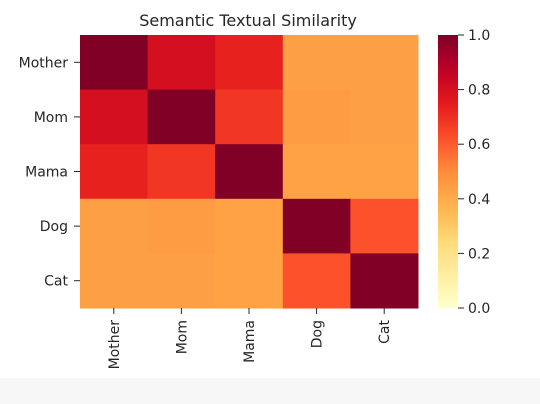  Describe the element at coordinates (479, 254) in the screenshot. I see `colorbar-tick-label: 0.2` at that location.